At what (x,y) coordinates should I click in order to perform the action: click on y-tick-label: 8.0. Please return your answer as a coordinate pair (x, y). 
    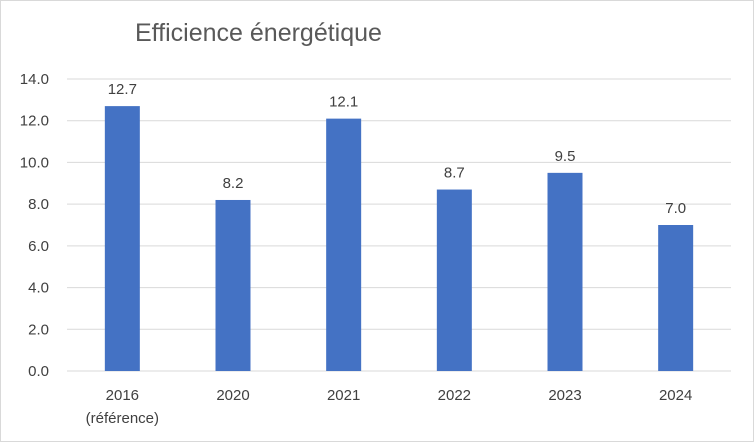
    Looking at the image, I should click on (38, 204).